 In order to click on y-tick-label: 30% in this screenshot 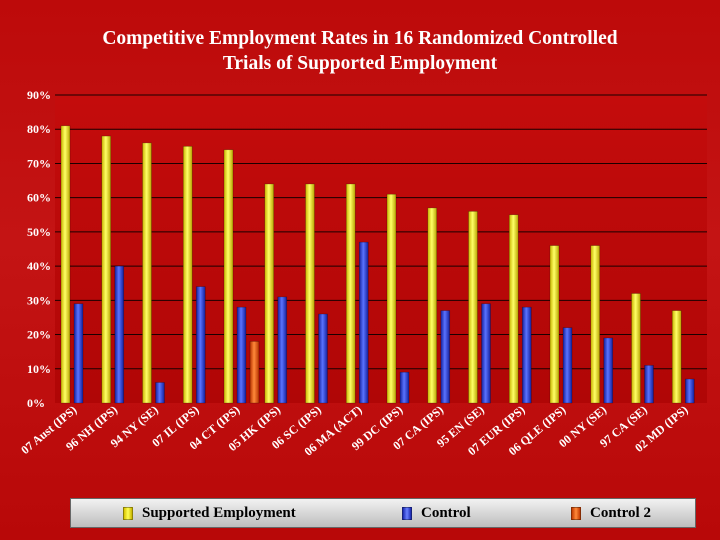, I will do `click(39, 300)`.